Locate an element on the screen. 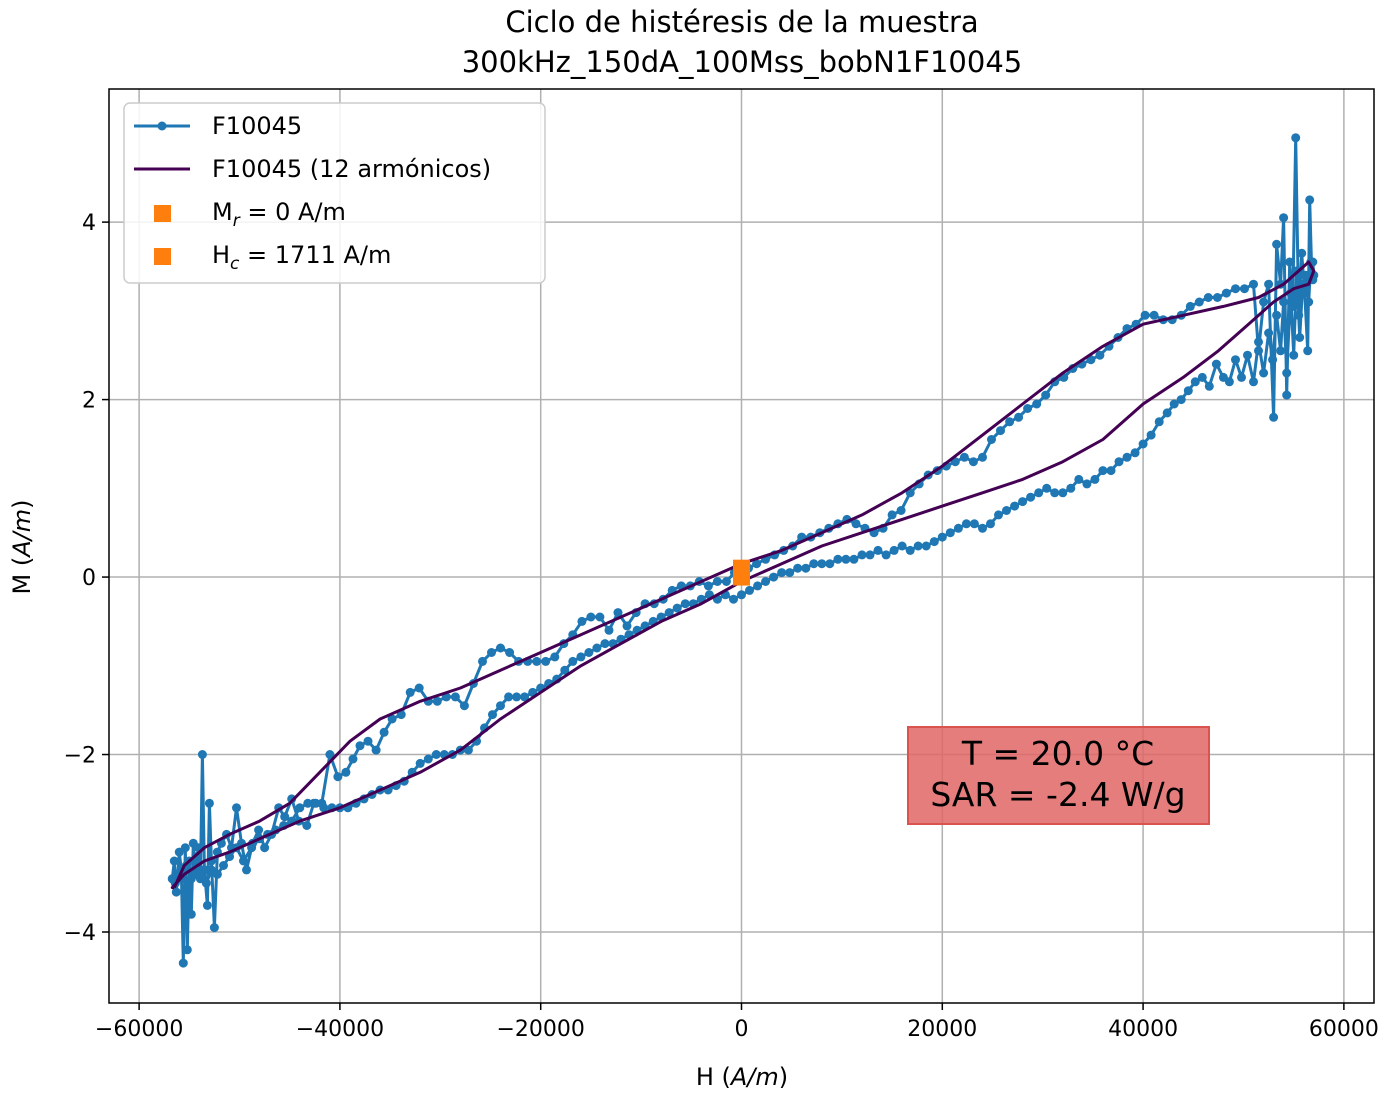  annotation-box: T = 20.0 °C SAR = -2.4 W/g is located at coordinates (1058, 775).